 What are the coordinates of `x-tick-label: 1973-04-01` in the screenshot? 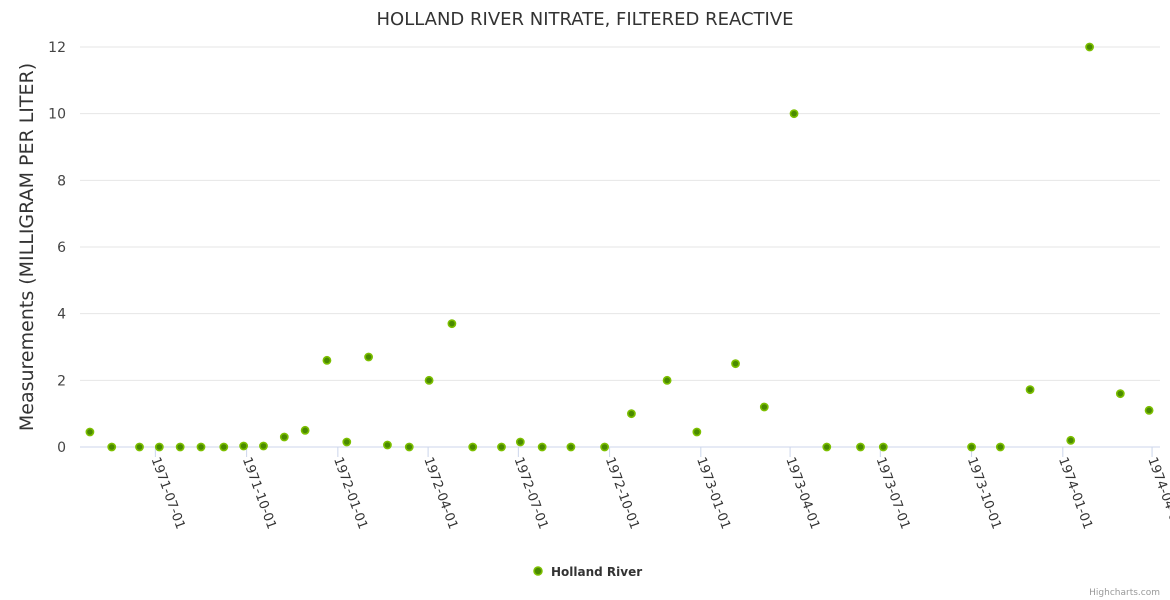 It's located at (802, 493).